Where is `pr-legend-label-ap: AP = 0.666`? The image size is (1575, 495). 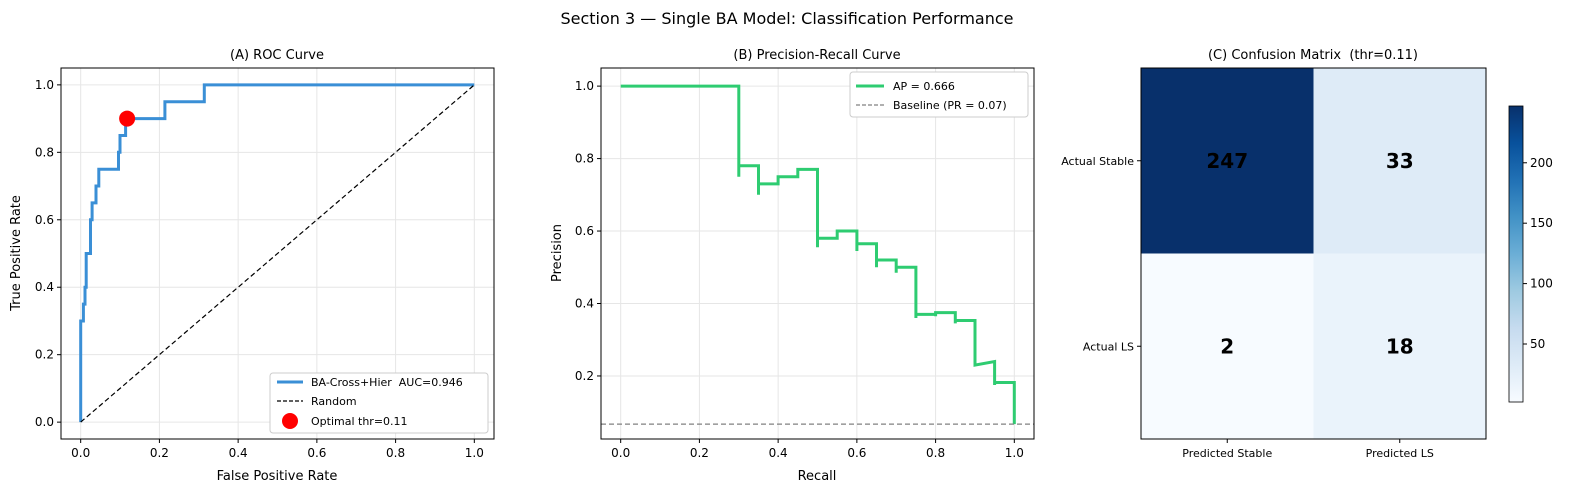 pr-legend-label-ap: AP = 0.666 is located at coordinates (924, 86).